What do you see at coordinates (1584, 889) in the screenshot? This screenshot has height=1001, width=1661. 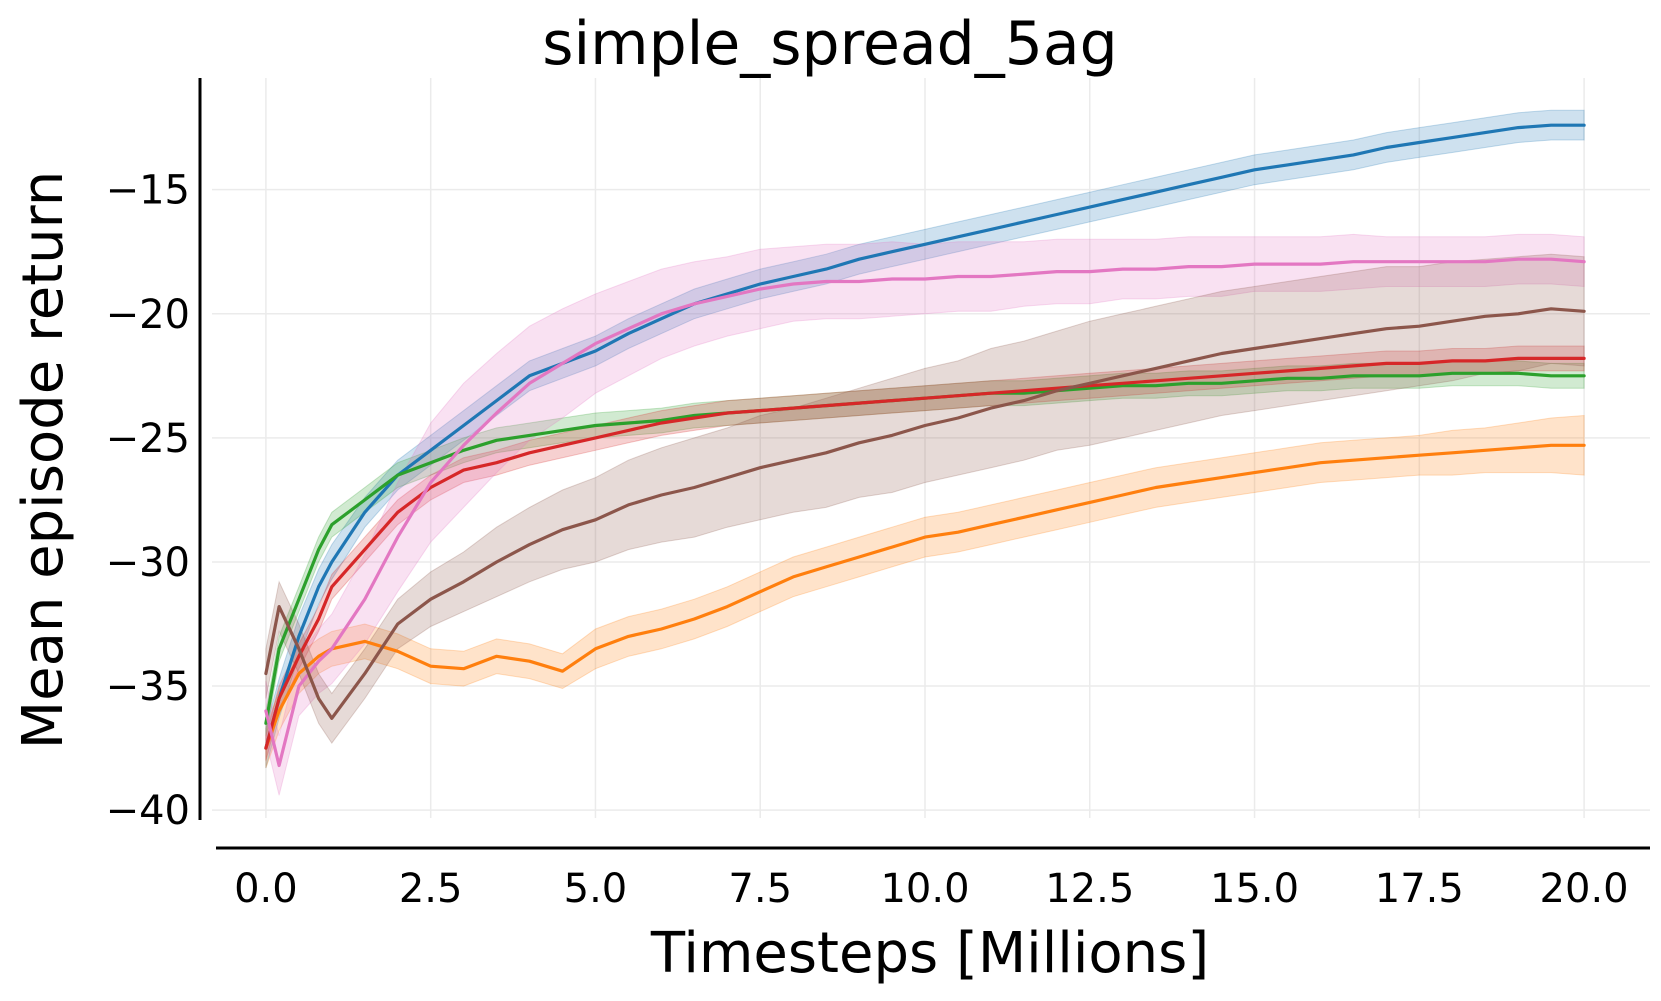 I see `x-tick-label-8: 20.0` at bounding box center [1584, 889].